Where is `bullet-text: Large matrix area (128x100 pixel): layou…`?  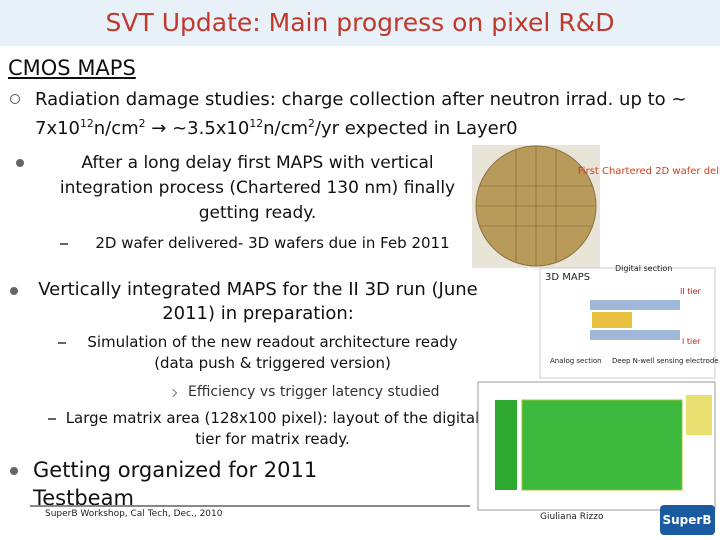
bullet-text: Large matrix area (128x100 pixel): layou… is located at coordinates (272, 428).